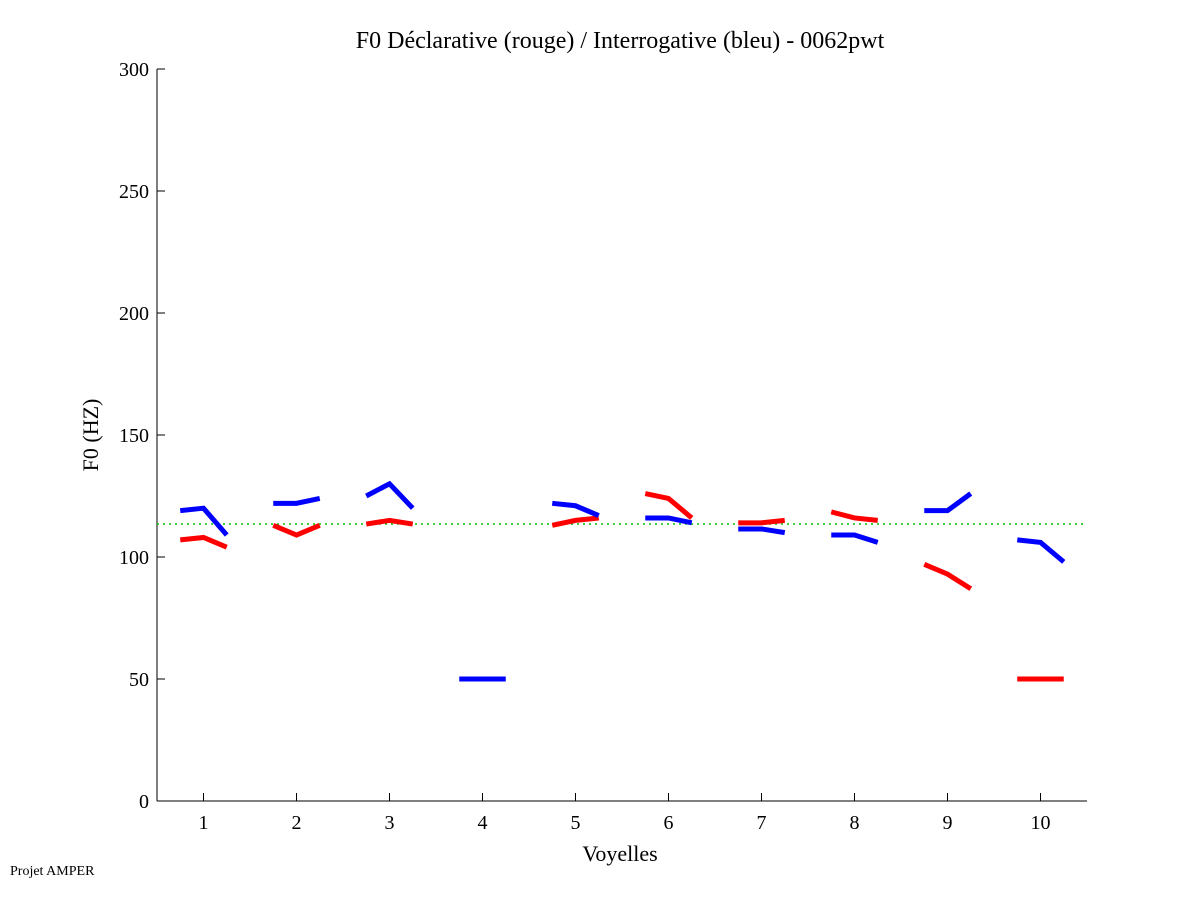  What do you see at coordinates (134, 314) in the screenshot?
I see `y-tick-label: 200` at bounding box center [134, 314].